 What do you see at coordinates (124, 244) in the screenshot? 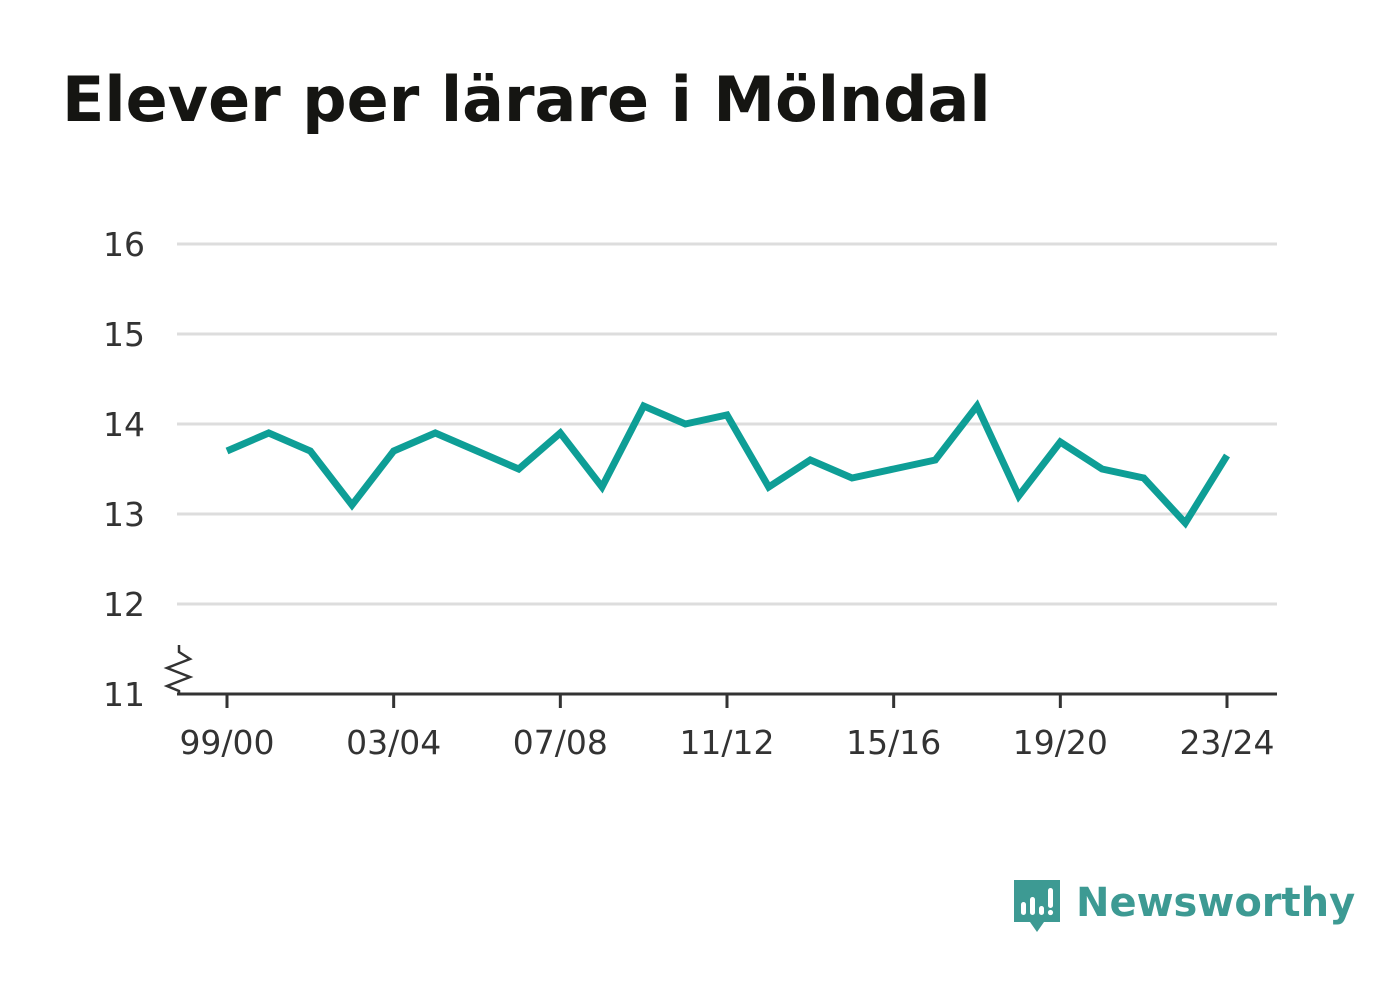
I see `y-tick-label: 16` at bounding box center [124, 244].